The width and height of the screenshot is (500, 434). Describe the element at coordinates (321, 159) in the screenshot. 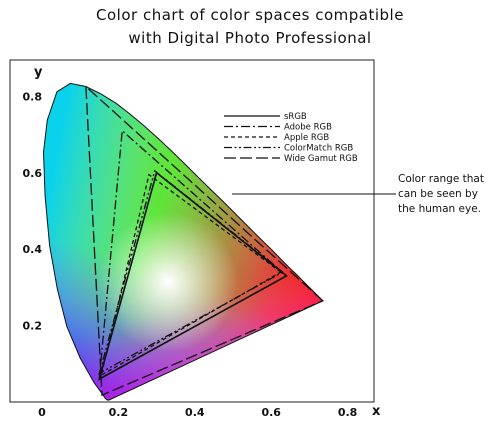

I see `legend-label-wide-gamut-rgb: Wide Gamut RGB` at that location.